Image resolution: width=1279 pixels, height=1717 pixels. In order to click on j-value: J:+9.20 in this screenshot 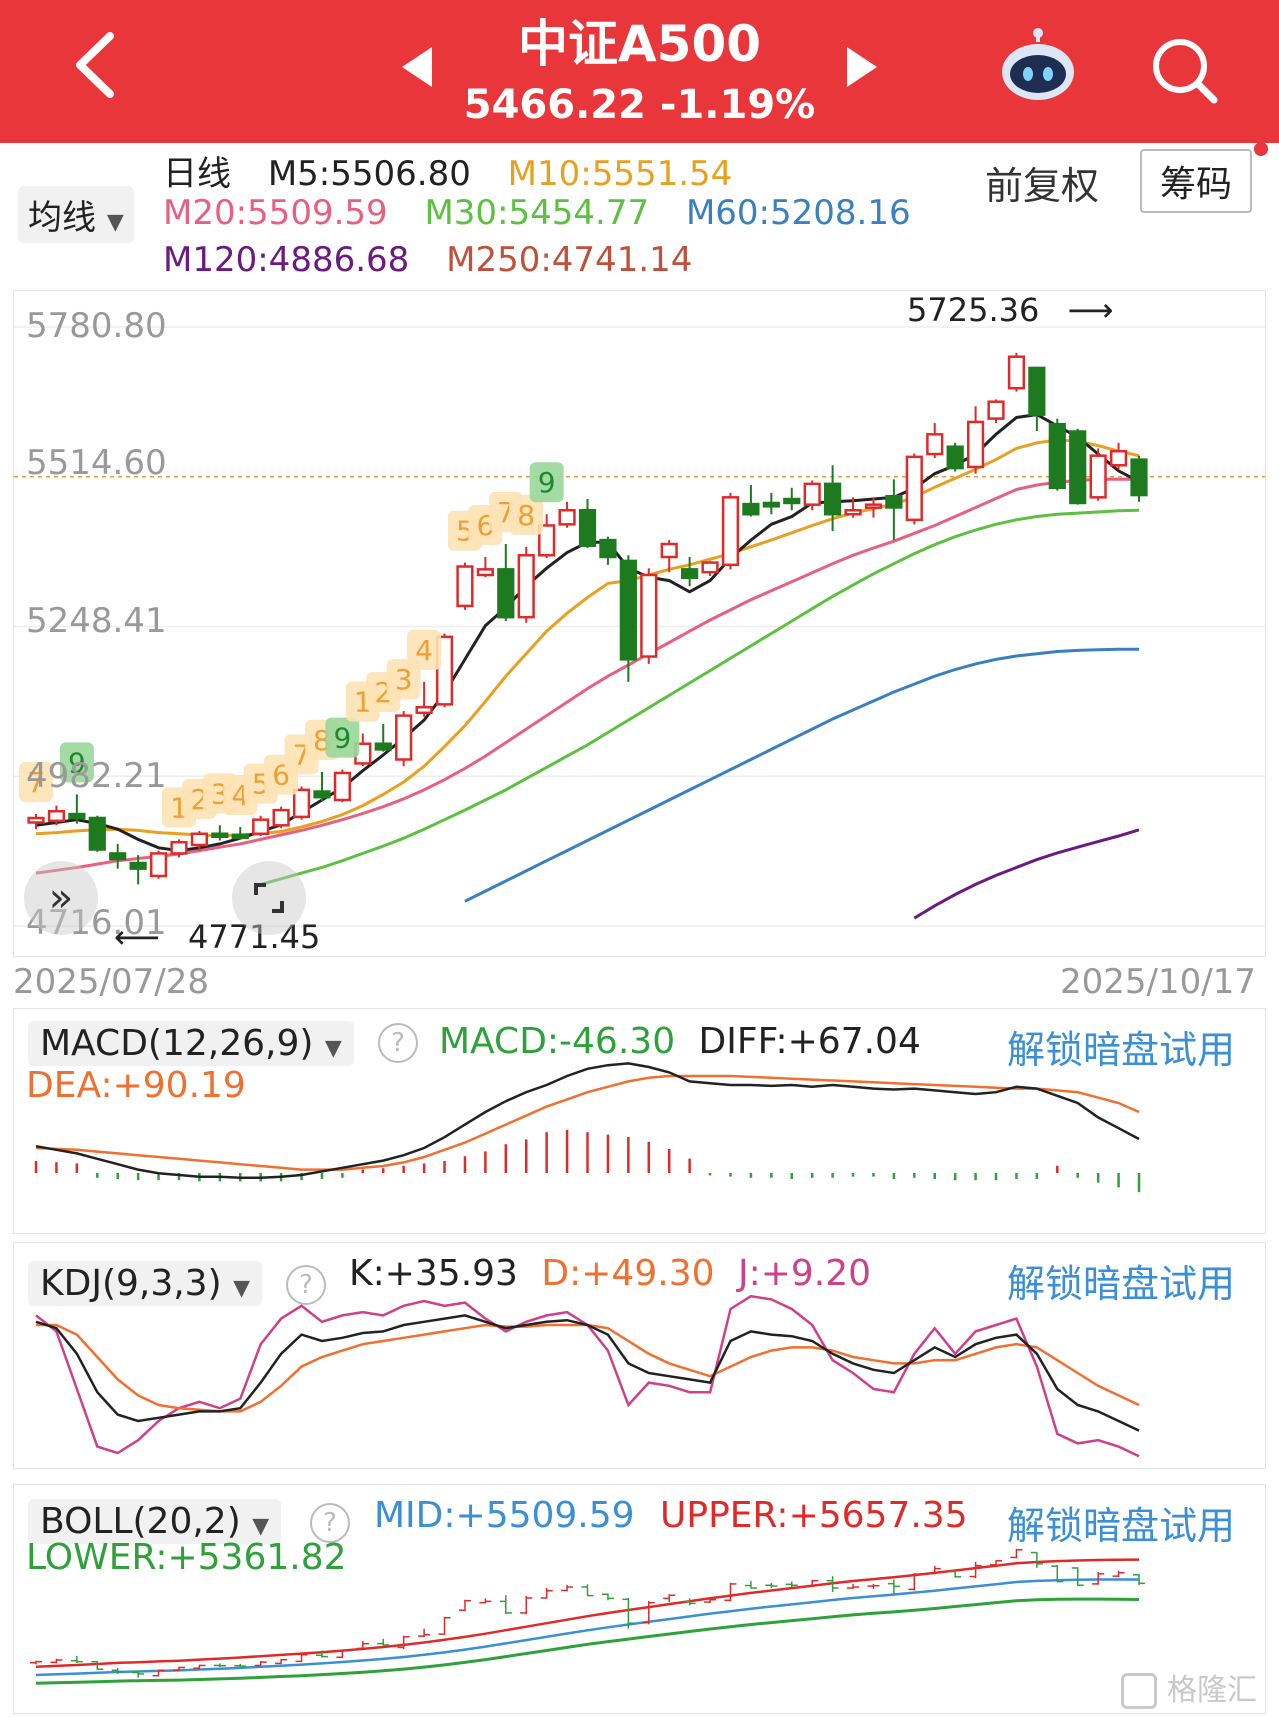, I will do `click(804, 1273)`.